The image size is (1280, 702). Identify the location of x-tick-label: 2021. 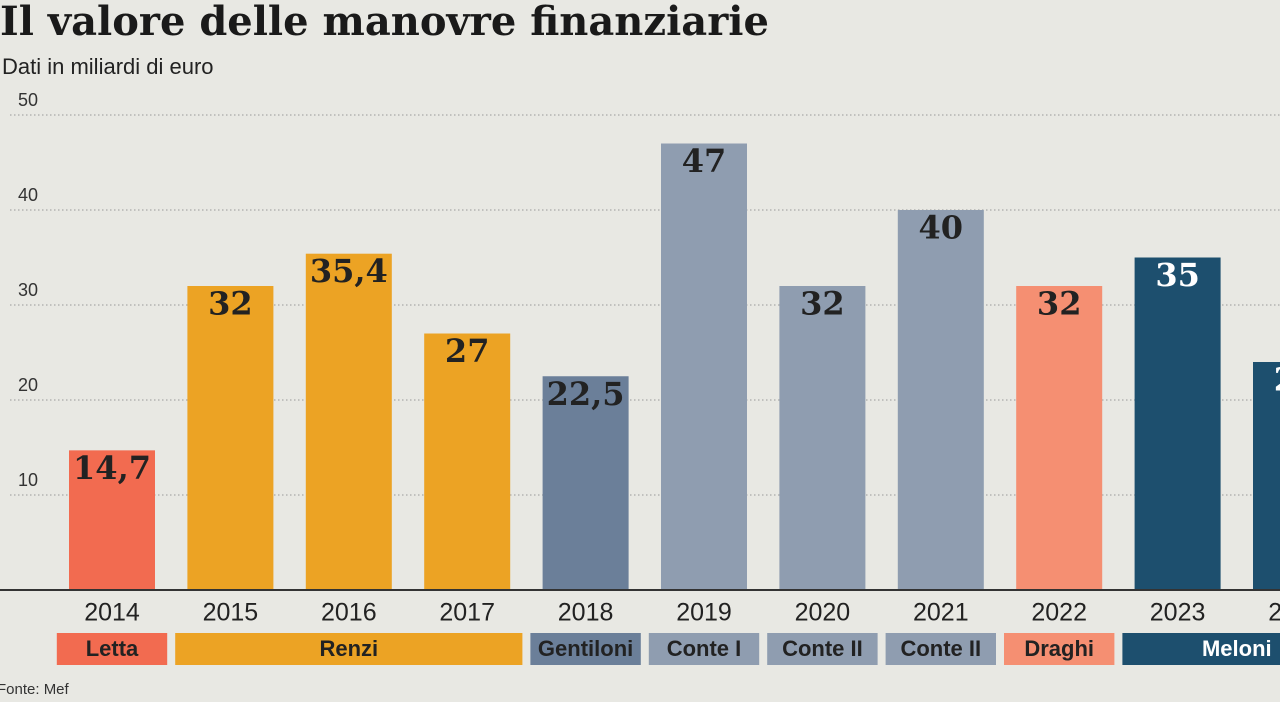
(941, 613).